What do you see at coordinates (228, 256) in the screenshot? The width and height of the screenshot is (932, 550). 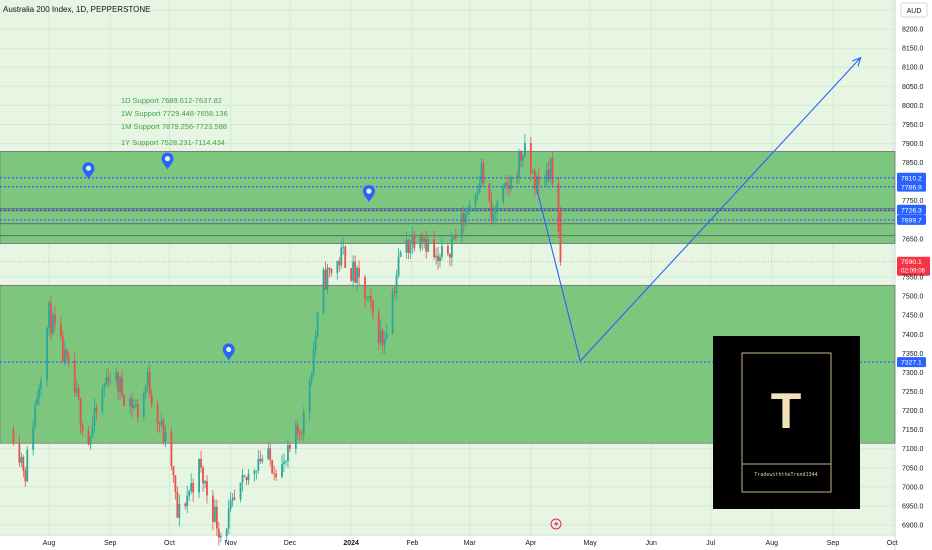 I see `marker-pins` at bounding box center [228, 256].